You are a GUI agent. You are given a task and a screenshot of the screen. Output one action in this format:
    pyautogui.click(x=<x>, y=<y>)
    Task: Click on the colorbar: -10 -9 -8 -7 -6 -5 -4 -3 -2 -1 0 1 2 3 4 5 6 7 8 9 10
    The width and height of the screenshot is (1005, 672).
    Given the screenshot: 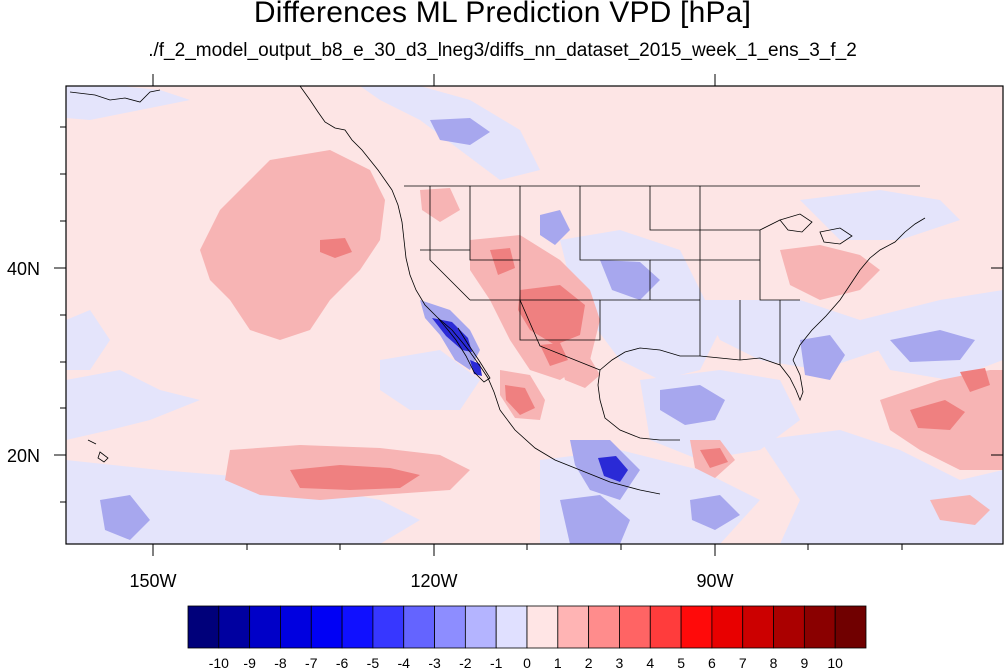 What is the action you would take?
    pyautogui.click(x=527, y=638)
    